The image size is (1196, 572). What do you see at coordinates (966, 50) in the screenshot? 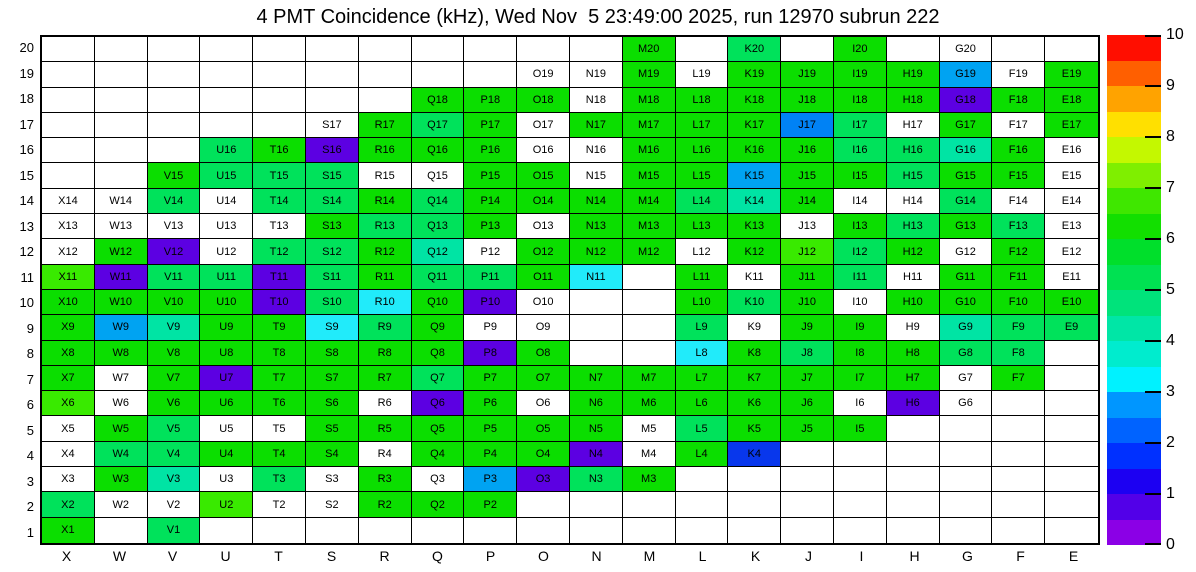
I see `grid-cell-g20: G20` at bounding box center [966, 50].